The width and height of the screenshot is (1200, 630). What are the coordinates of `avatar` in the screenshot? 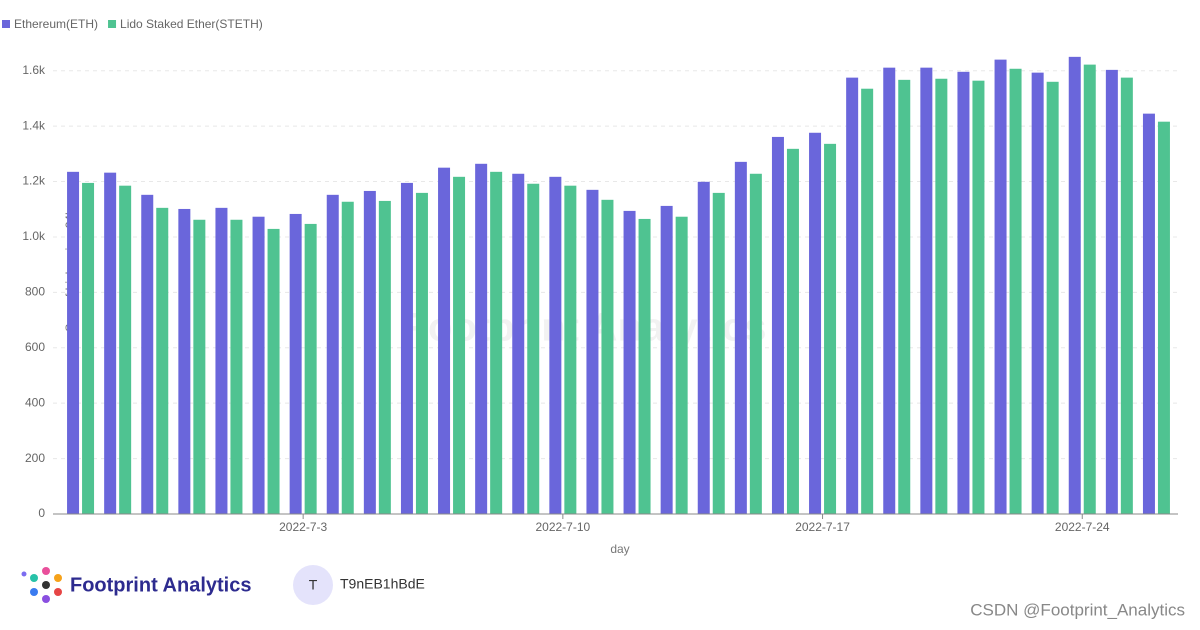 It's located at (313, 585).